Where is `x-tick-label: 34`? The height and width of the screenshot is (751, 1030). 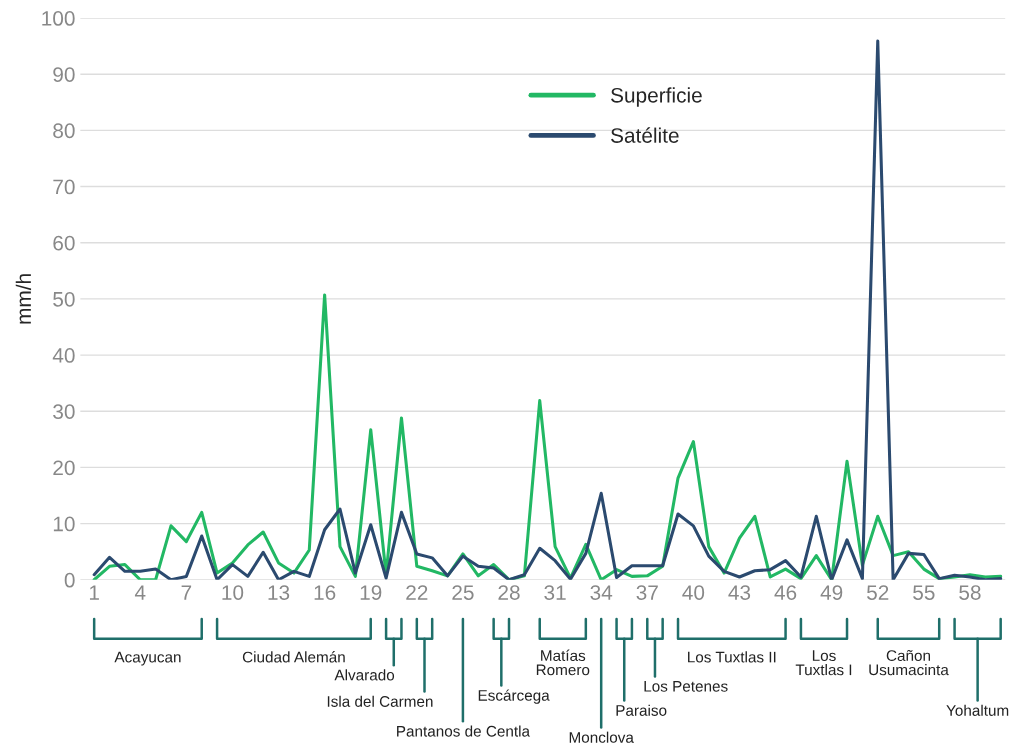 x-tick-label: 34 is located at coordinates (601, 592).